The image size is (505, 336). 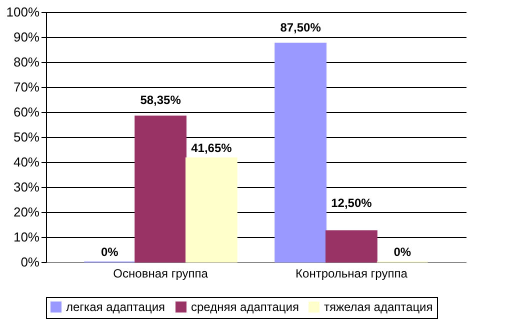 I want to click on y-tick-label: 0%, so click(x=30, y=262).